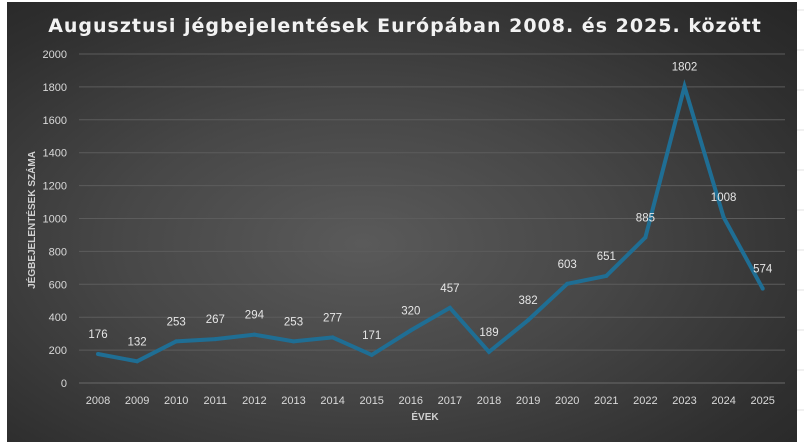  What do you see at coordinates (293, 401) in the screenshot?
I see `x-tick-label: 2013` at bounding box center [293, 401].